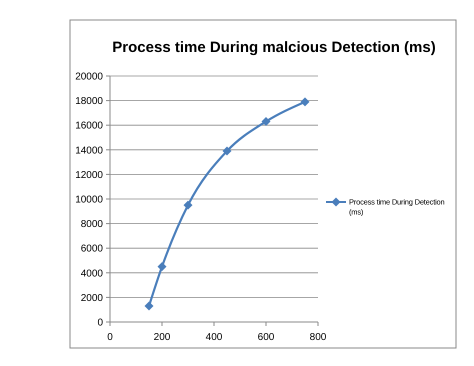 This screenshot has width=474, height=366. What do you see at coordinates (89, 126) in the screenshot?
I see `y-tick-label: 16000` at bounding box center [89, 126].